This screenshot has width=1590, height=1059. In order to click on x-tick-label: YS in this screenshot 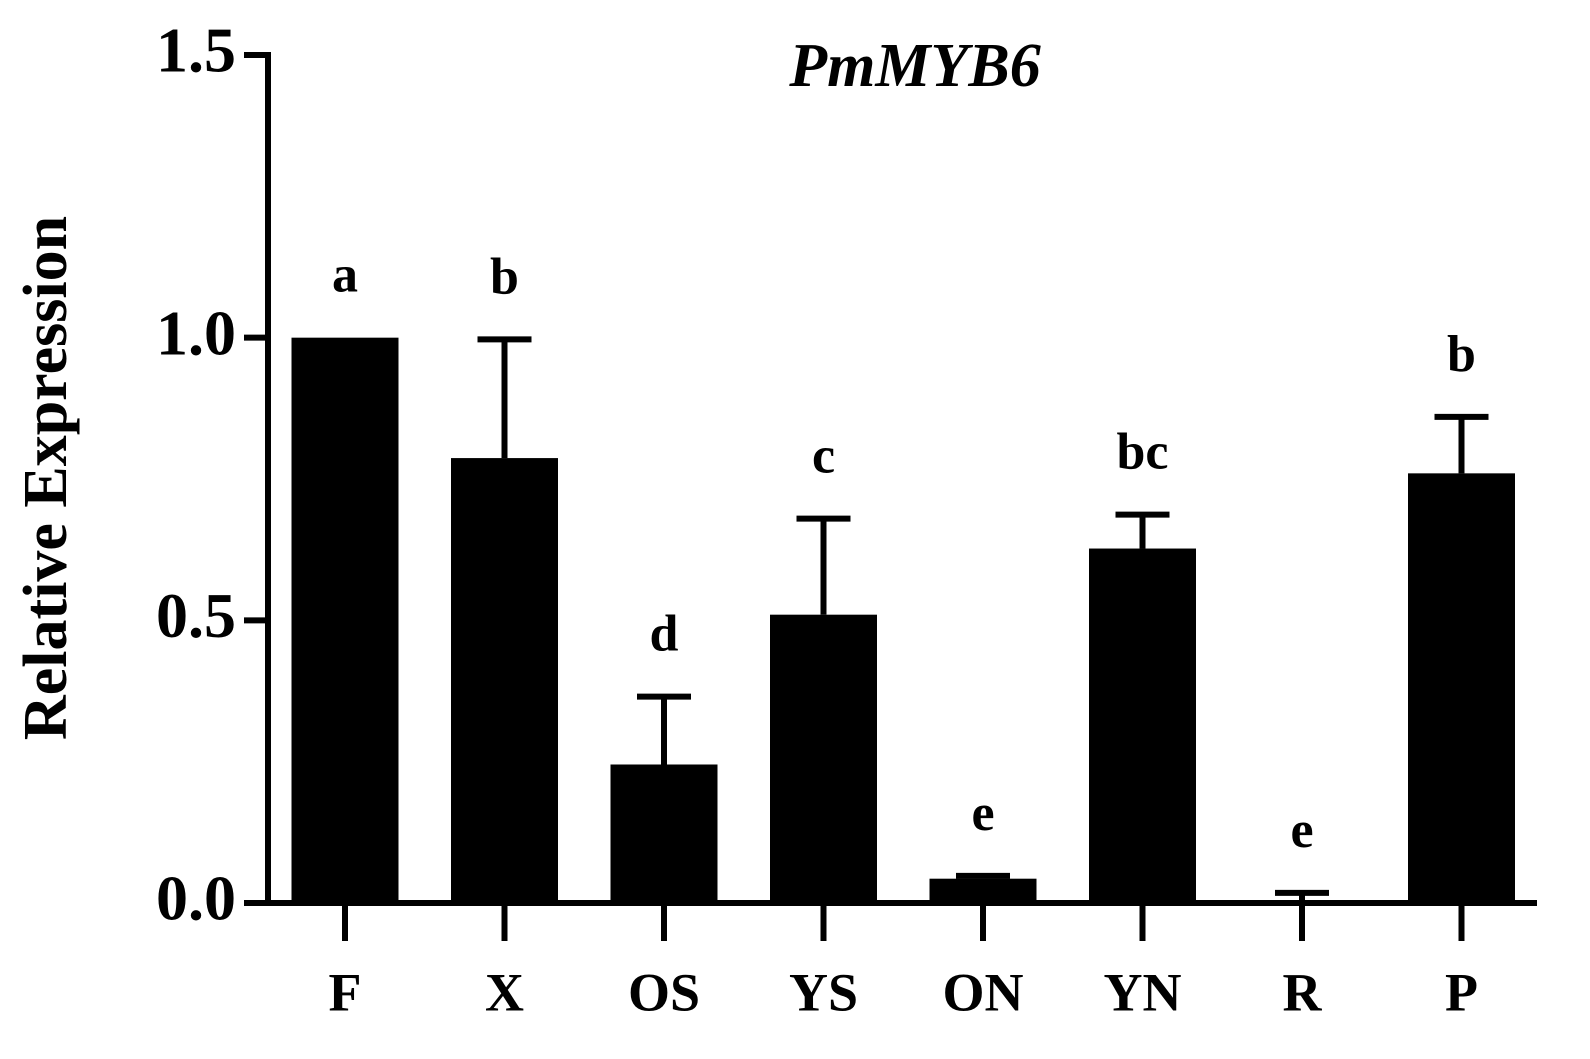, I will do `click(823, 992)`.